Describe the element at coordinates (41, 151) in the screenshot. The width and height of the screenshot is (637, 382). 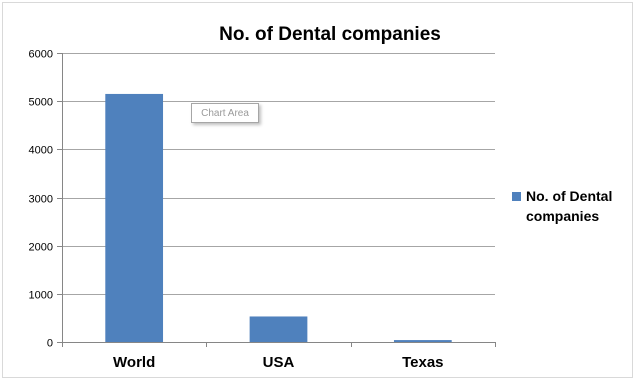
I see `y-tick-label: 4000` at that location.